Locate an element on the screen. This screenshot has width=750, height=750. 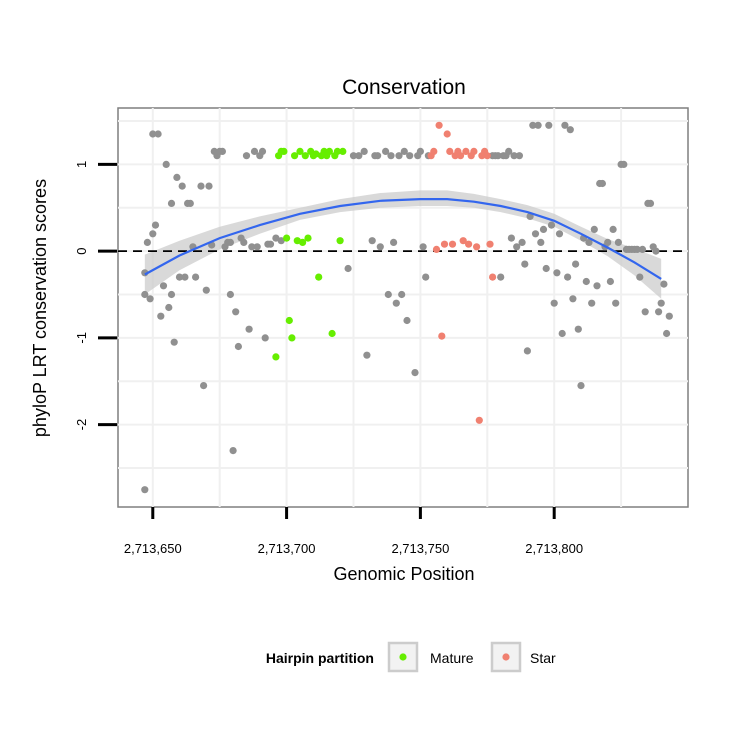
x-tick-label: 2,713,650 is located at coordinates (153, 548).